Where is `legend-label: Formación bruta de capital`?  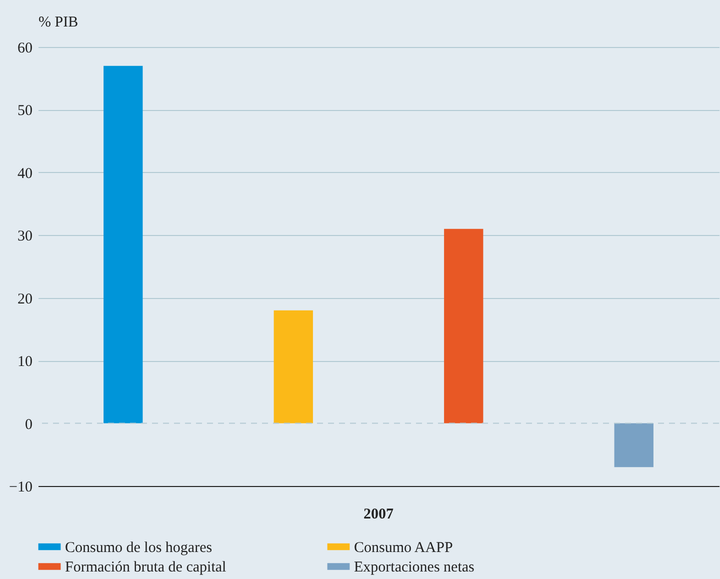
legend-label: Formación bruta de capital is located at coordinates (145, 568).